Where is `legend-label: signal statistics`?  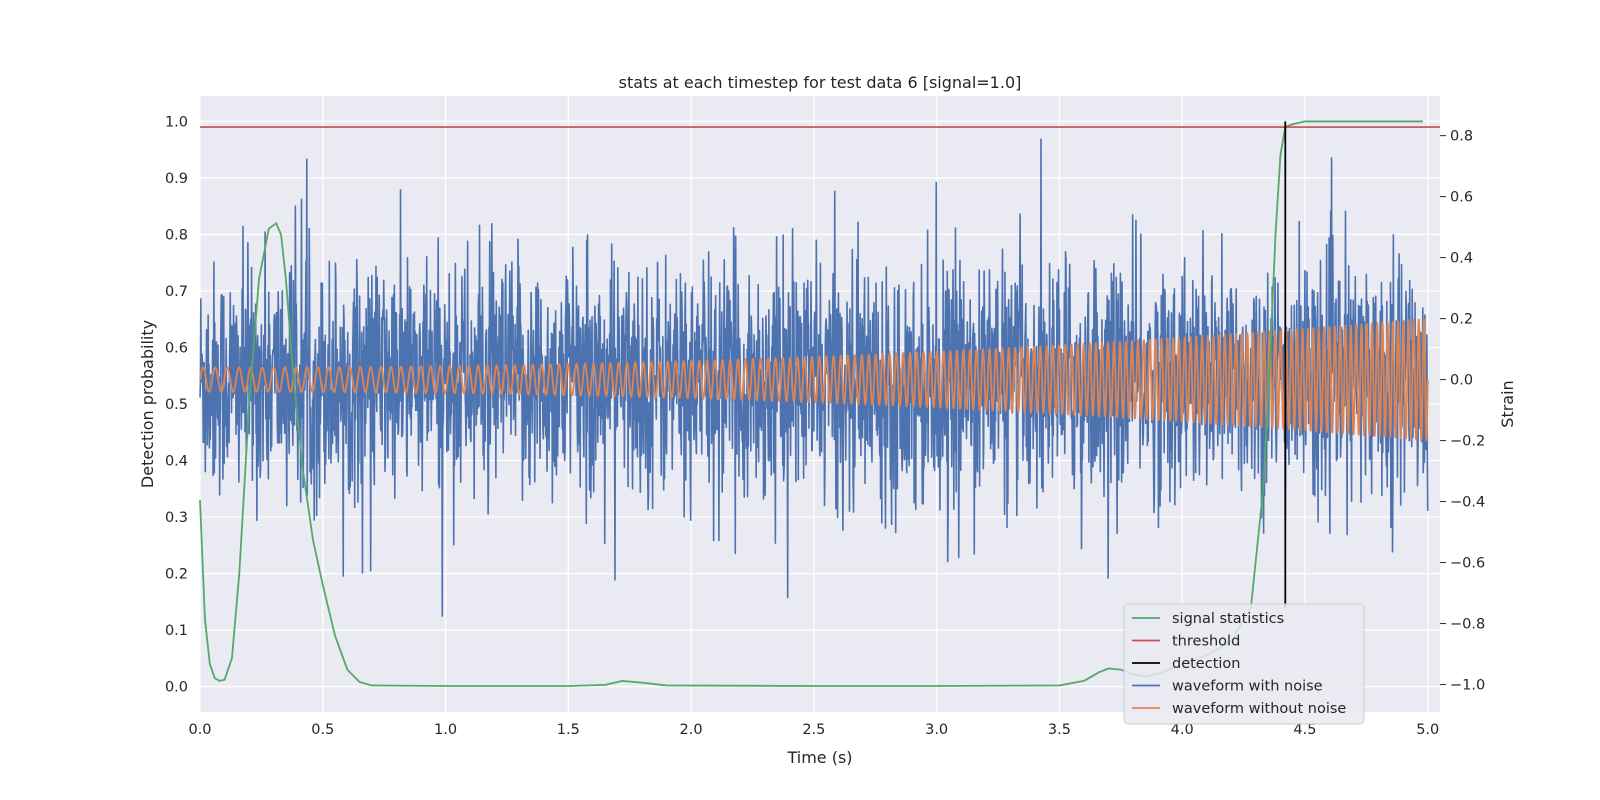
legend-label: signal statistics is located at coordinates (1228, 619).